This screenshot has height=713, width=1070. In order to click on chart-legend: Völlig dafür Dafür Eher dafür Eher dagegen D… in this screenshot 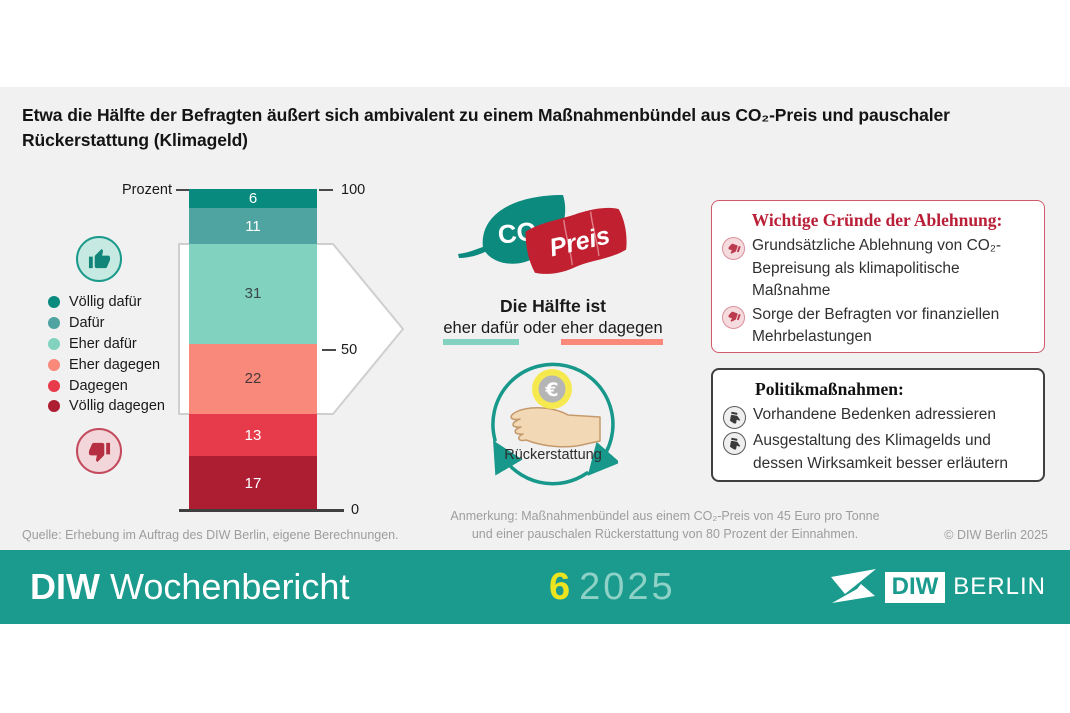, I will do `click(106, 354)`.